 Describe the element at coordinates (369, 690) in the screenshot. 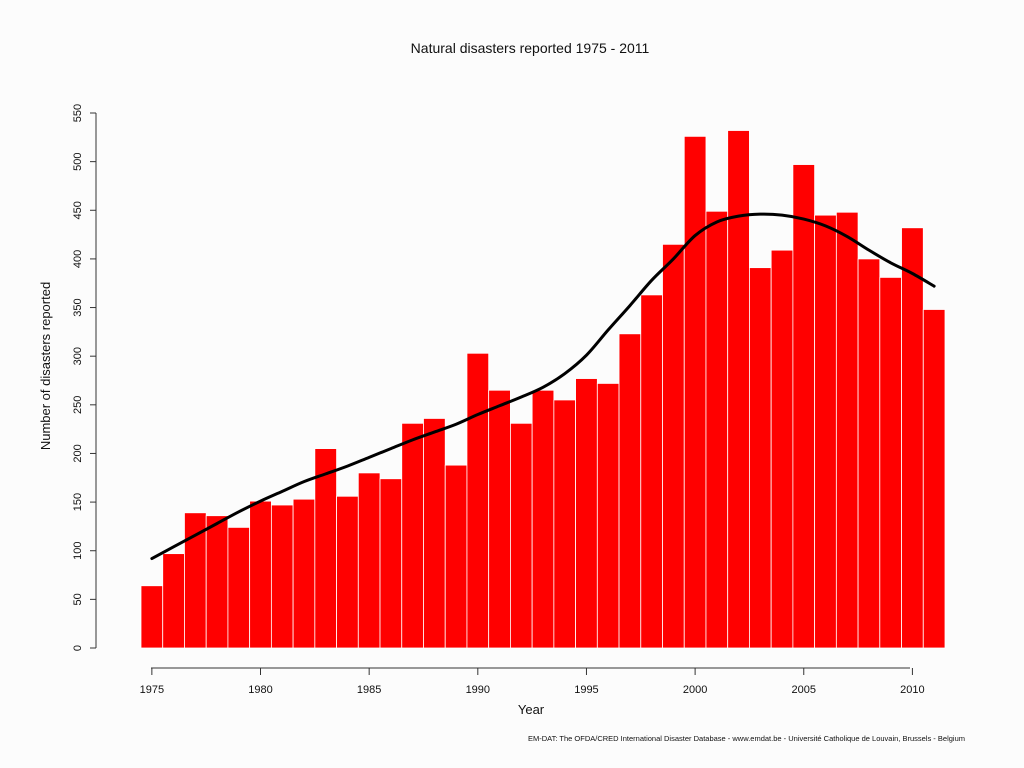

I see `x-tick-label-1985: 1985` at that location.